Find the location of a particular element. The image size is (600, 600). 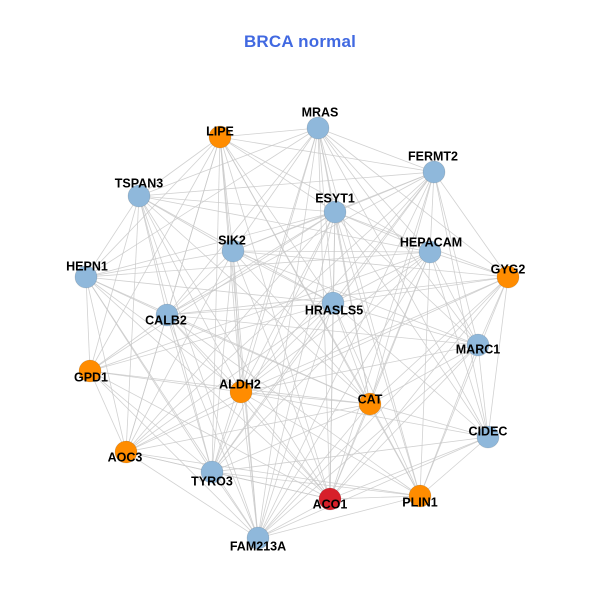

edge-ALDH2-FAM213A is located at coordinates (249, 465).